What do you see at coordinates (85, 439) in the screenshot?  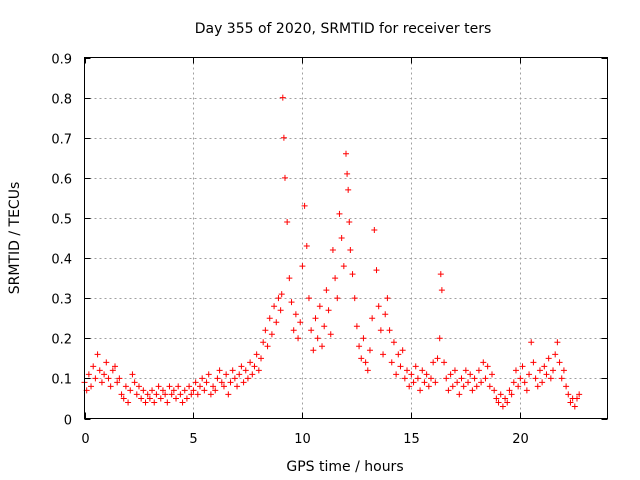 I see `x-tick-label: 0` at bounding box center [85, 439].